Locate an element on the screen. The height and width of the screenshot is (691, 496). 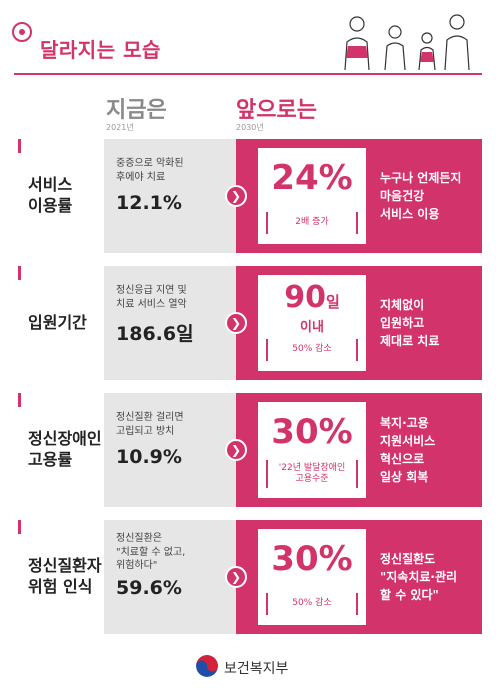
now-value: 59.6% is located at coordinates (149, 587).